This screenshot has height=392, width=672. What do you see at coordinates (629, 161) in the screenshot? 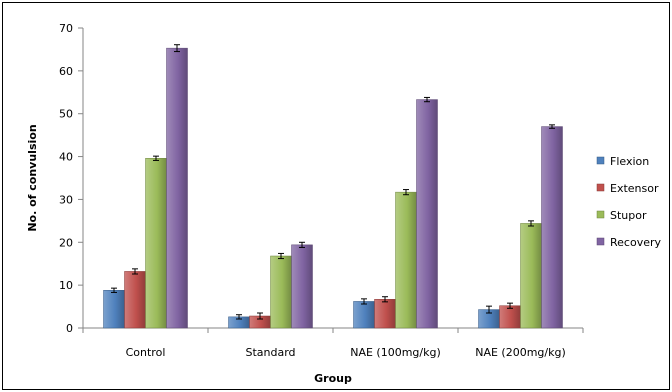
I see `legend-label: Flexion` at bounding box center [629, 161].